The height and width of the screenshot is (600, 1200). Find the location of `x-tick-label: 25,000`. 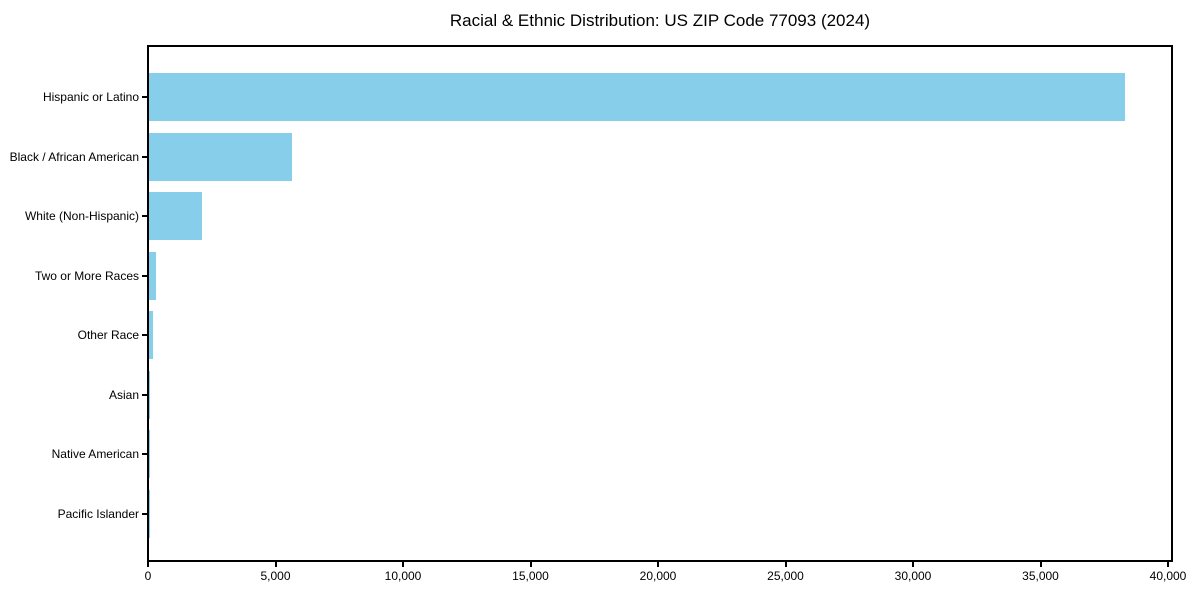

x-tick-label: 25,000 is located at coordinates (785, 576).